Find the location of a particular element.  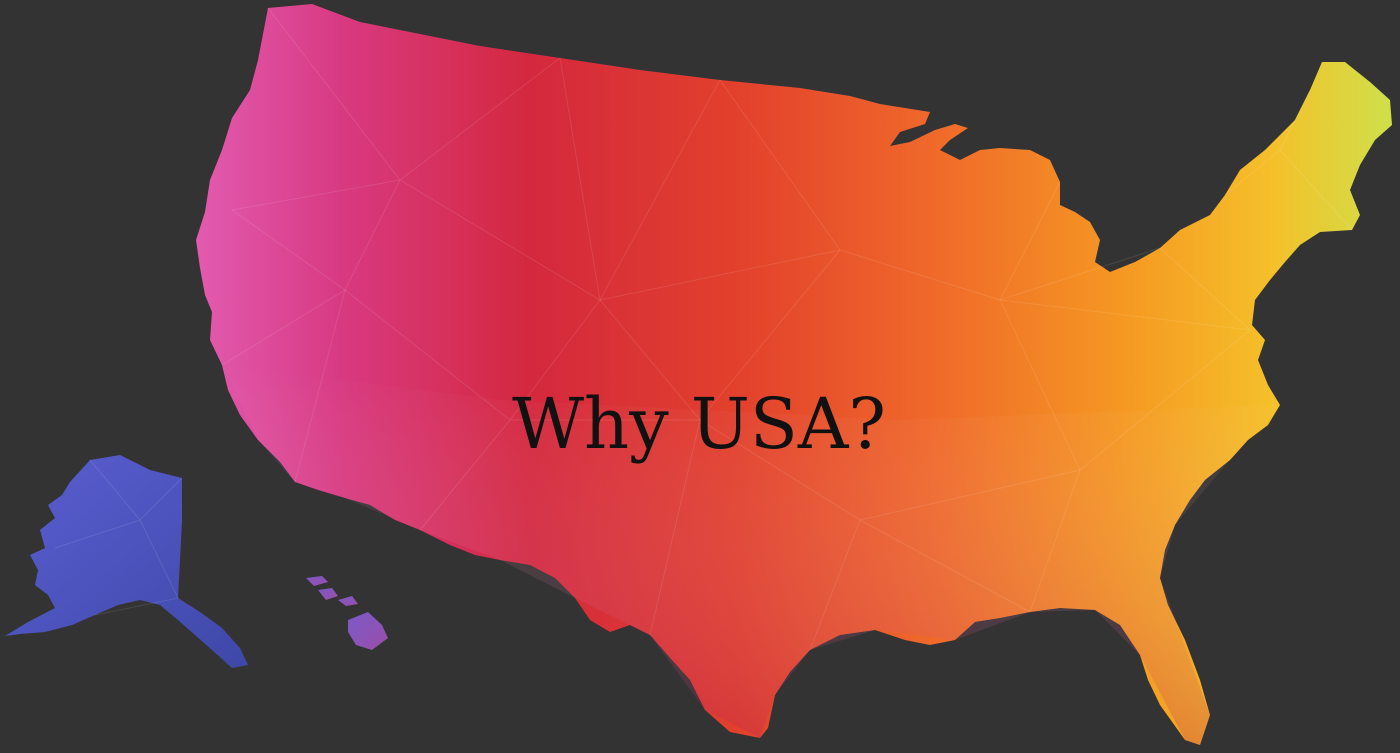

page-title-text: Why USA? is located at coordinates (699, 424).